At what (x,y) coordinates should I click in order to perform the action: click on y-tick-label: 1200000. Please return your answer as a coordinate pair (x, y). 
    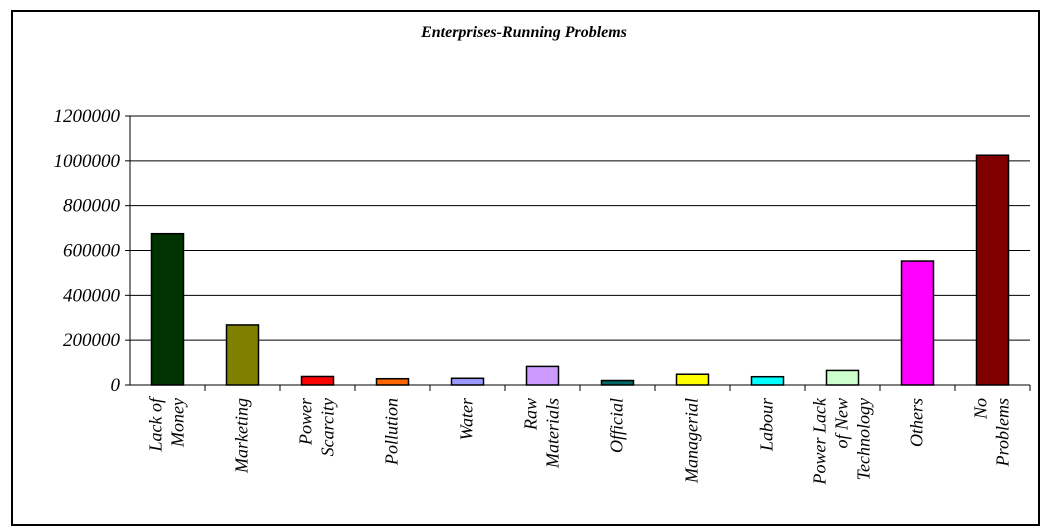
    Looking at the image, I should click on (87, 116).